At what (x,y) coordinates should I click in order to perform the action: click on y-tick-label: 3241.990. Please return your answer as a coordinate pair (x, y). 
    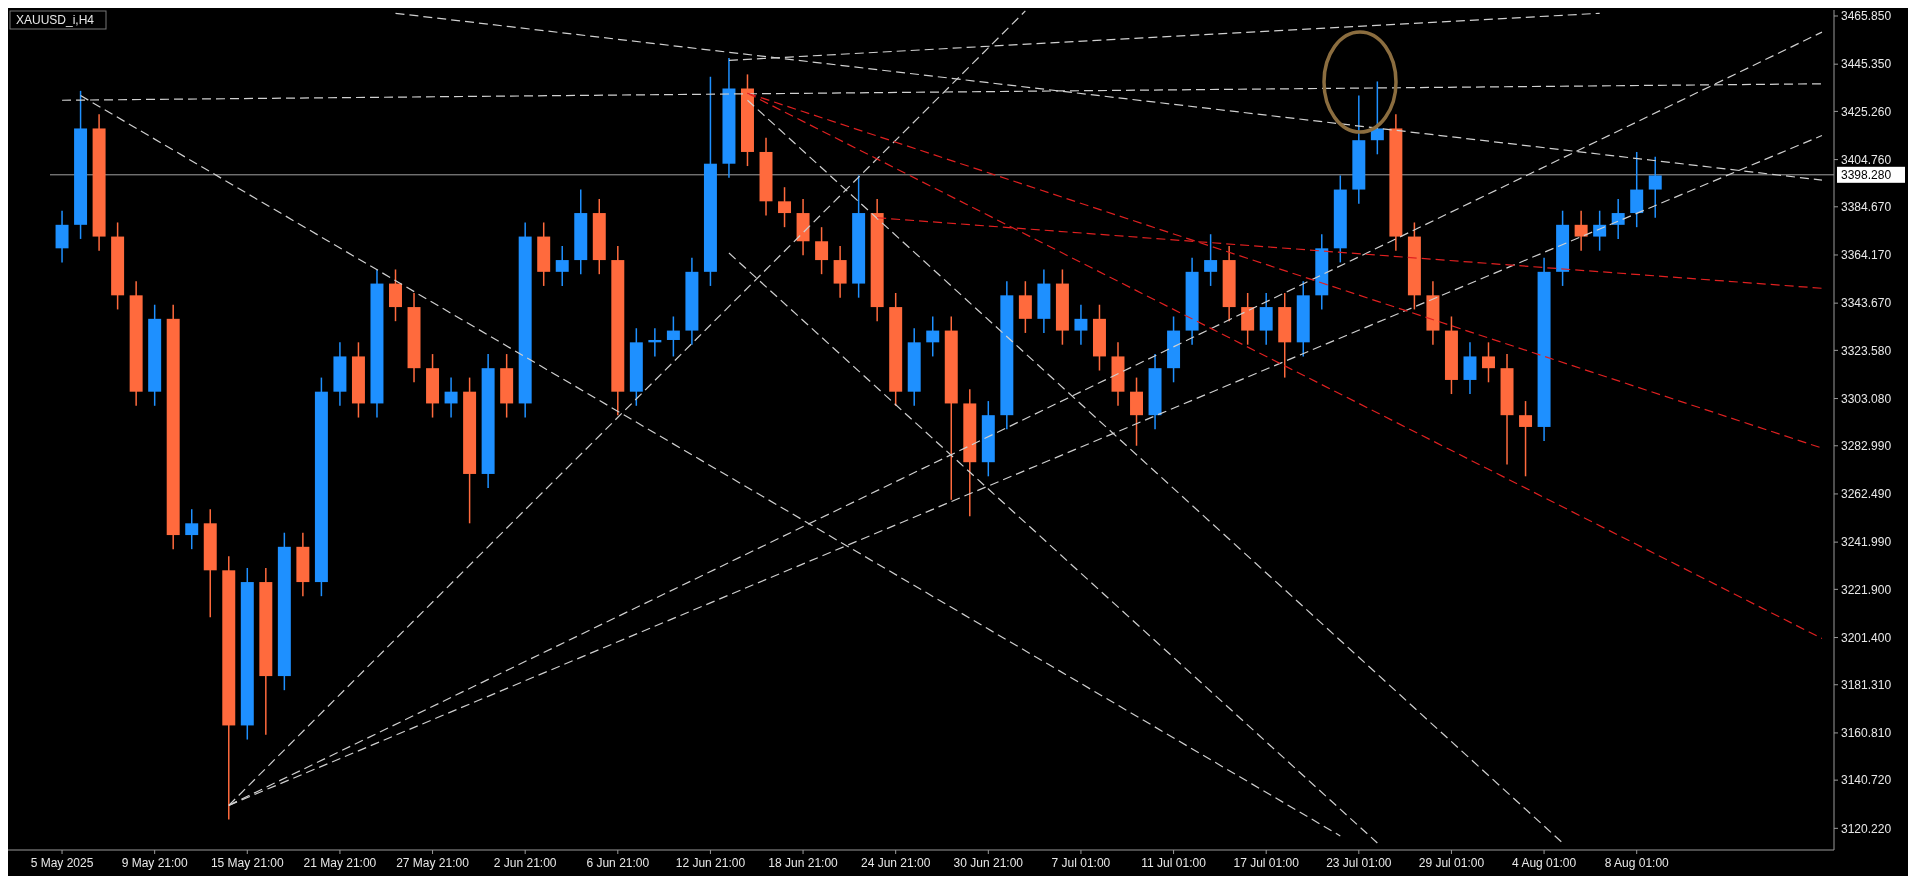
    Looking at the image, I should click on (1866, 542).